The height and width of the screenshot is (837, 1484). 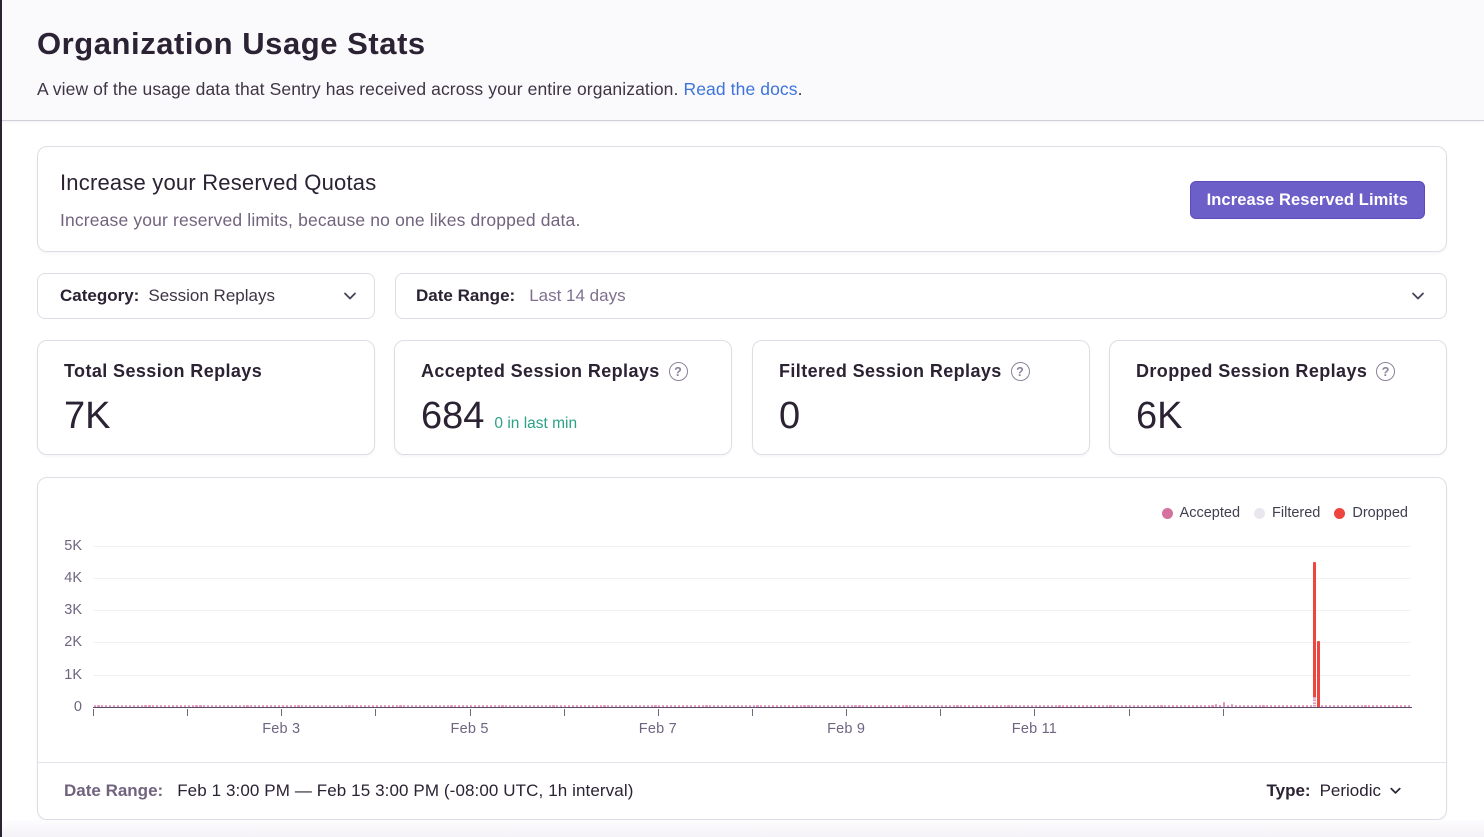 What do you see at coordinates (1287, 513) in the screenshot?
I see `legend-item-filtered: Filtered` at bounding box center [1287, 513].